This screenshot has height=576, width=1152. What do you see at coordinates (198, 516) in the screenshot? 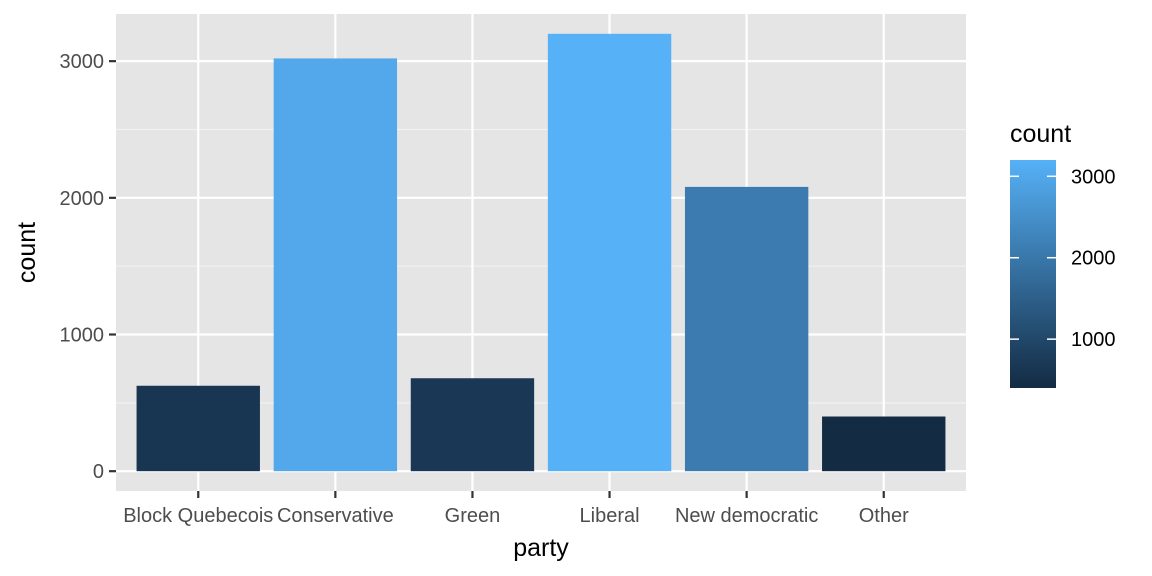
I see `x-tick-label: Block Quebecois` at bounding box center [198, 516].